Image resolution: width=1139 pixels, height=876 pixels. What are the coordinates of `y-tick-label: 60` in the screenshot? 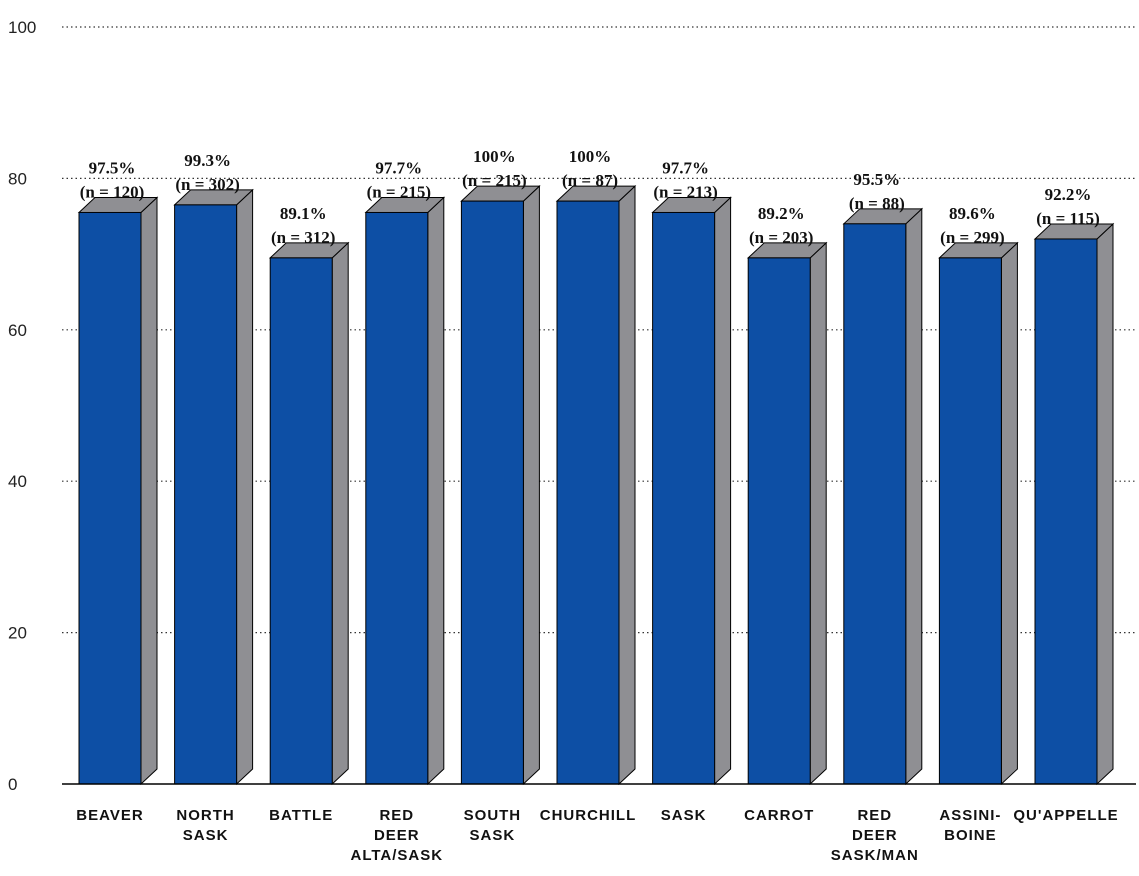 It's located at (17, 330).